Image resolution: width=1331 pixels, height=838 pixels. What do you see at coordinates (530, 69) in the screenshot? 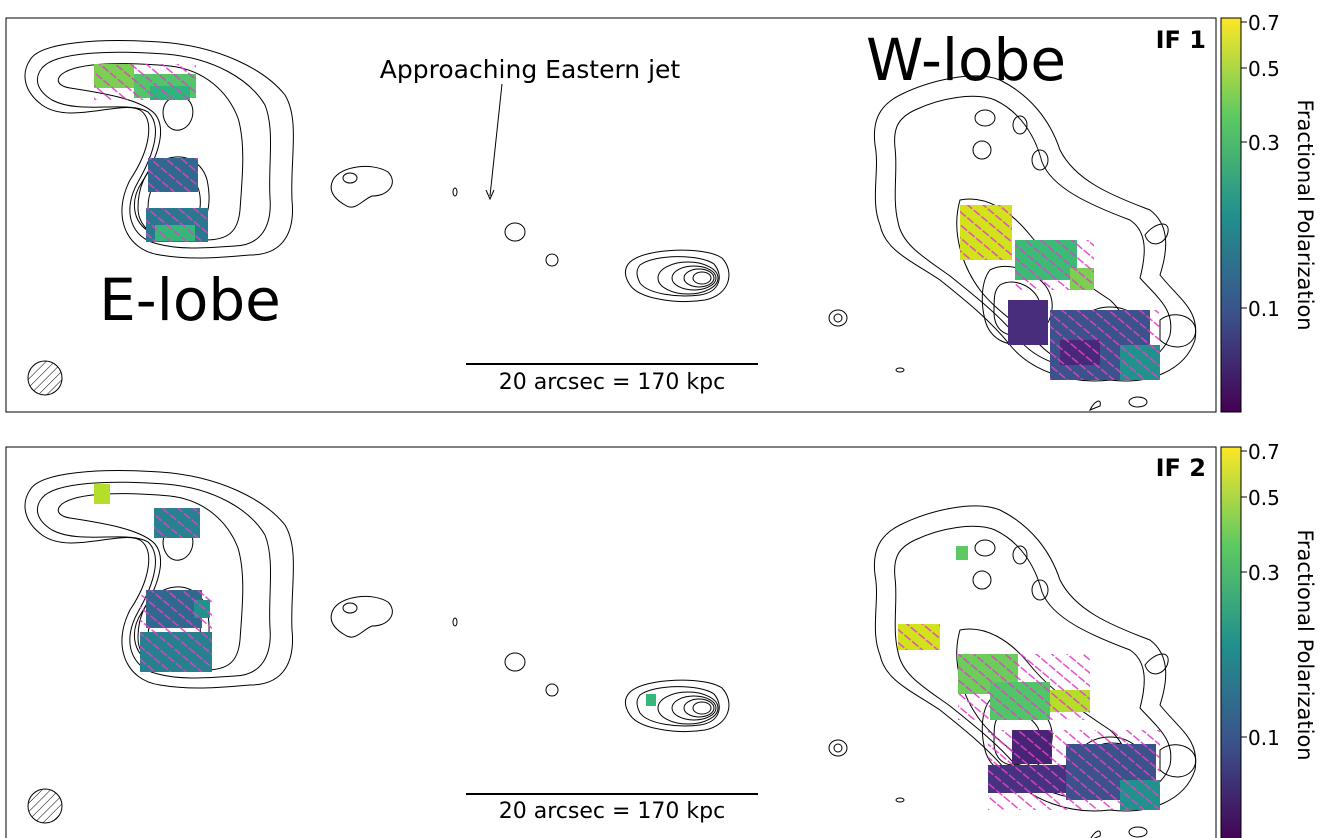
I see `jet-annotation: Approaching Eastern jet` at bounding box center [530, 69].